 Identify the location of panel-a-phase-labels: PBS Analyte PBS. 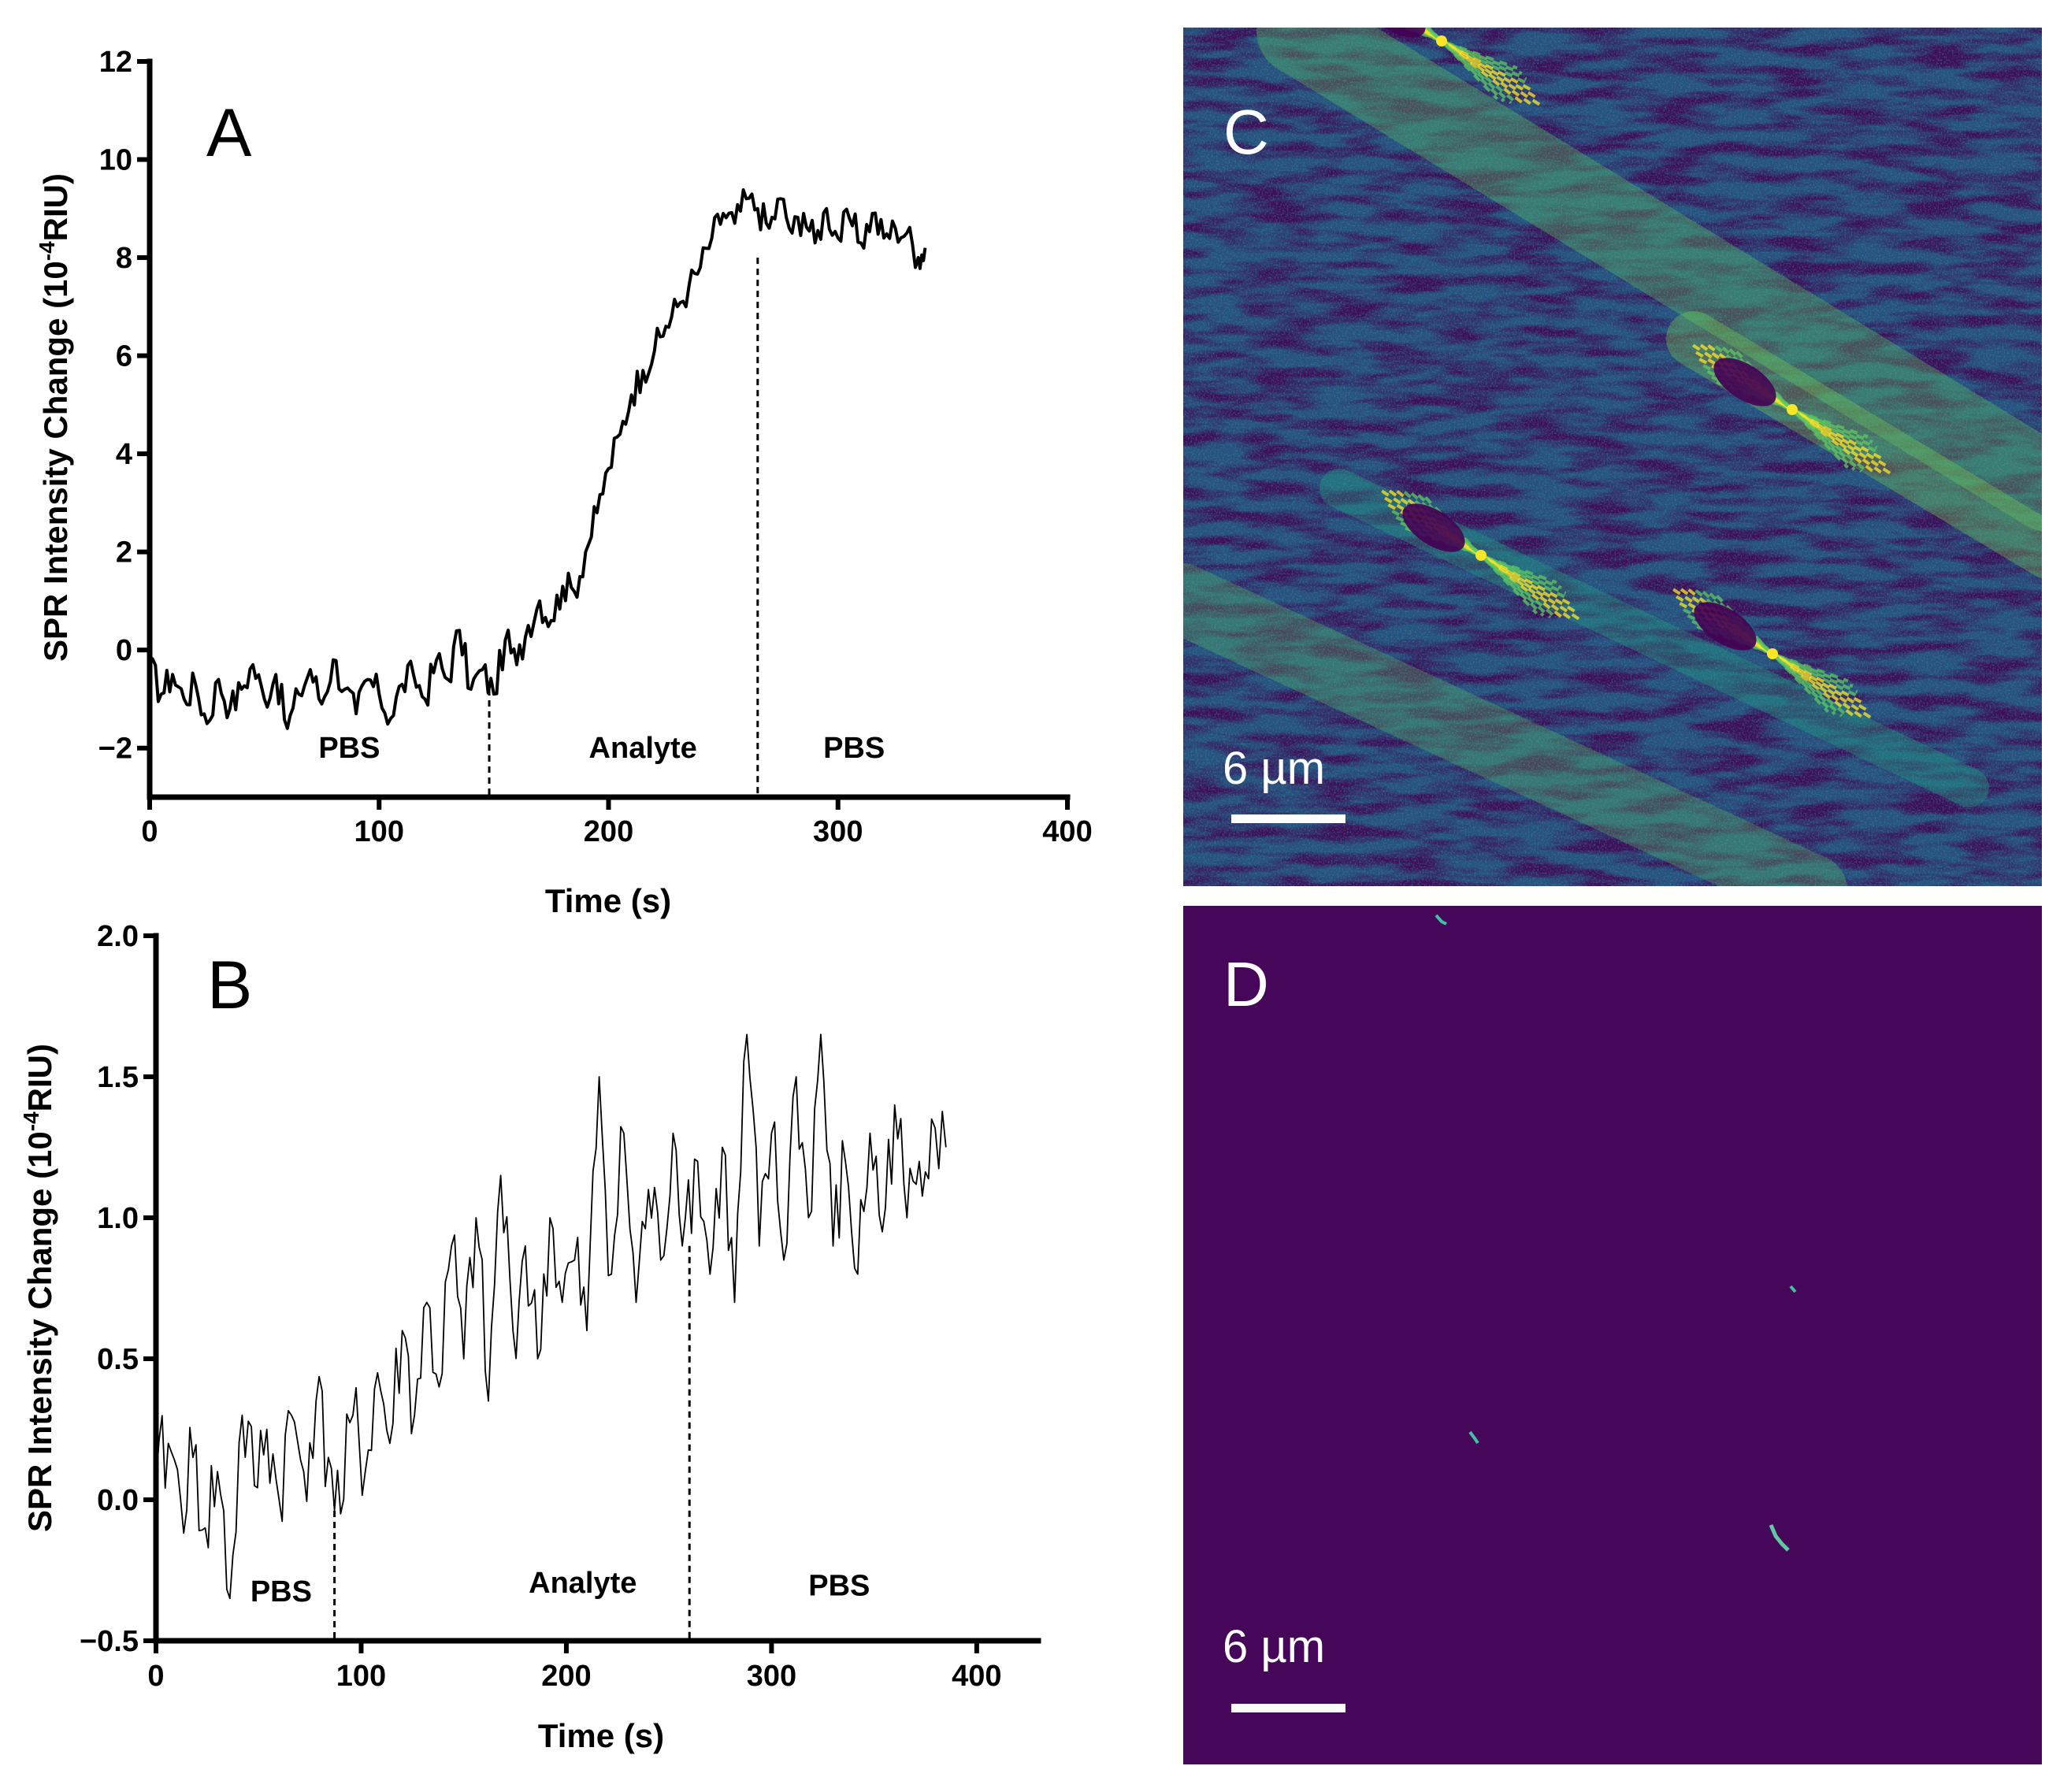
(601, 748).